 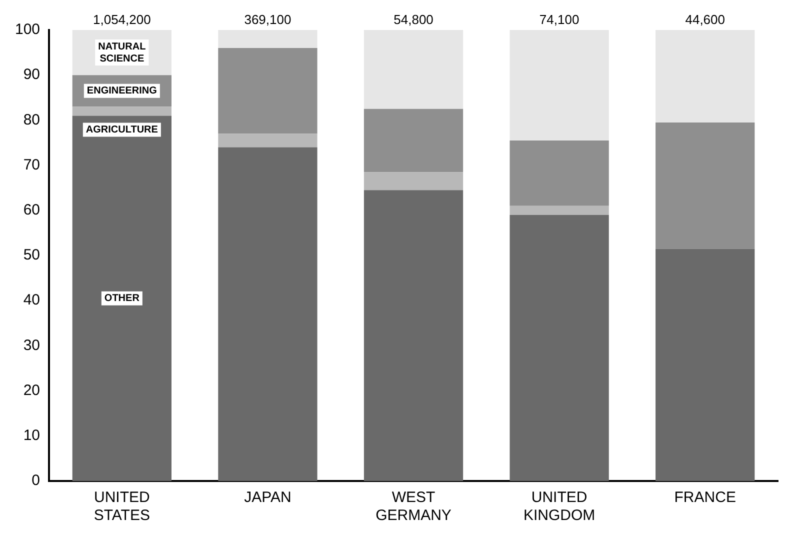 I want to click on x-tick-label: UNITED KINGDOM, so click(x=559, y=506).